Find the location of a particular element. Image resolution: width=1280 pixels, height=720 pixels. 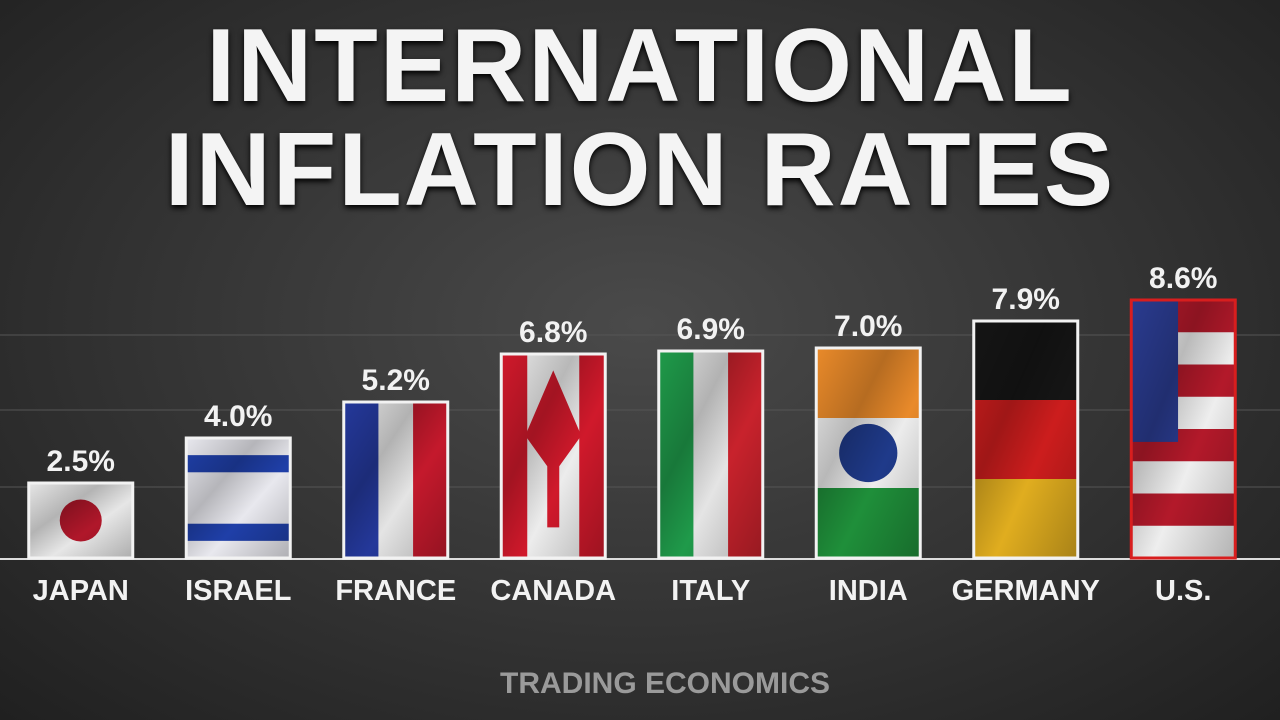

value-label: 6.9% is located at coordinates (711, 329).